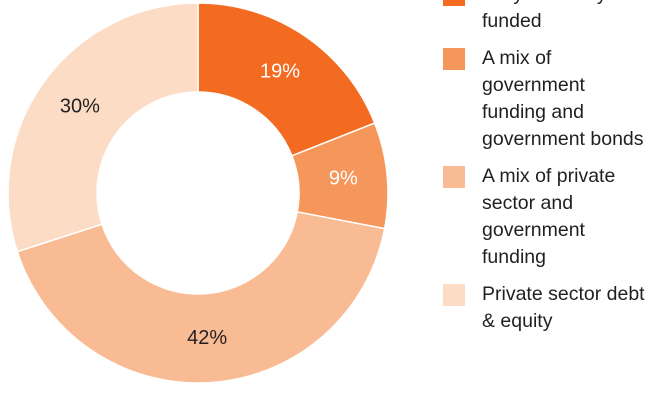  Describe the element at coordinates (343, 179) in the screenshot. I see `value-label: 9%` at that location.